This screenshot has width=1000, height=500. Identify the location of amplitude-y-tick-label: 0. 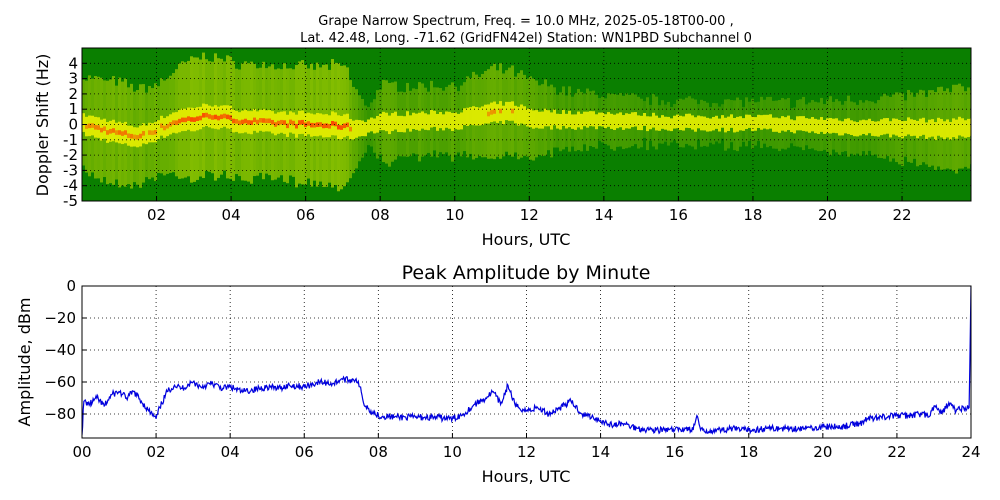
(71, 286).